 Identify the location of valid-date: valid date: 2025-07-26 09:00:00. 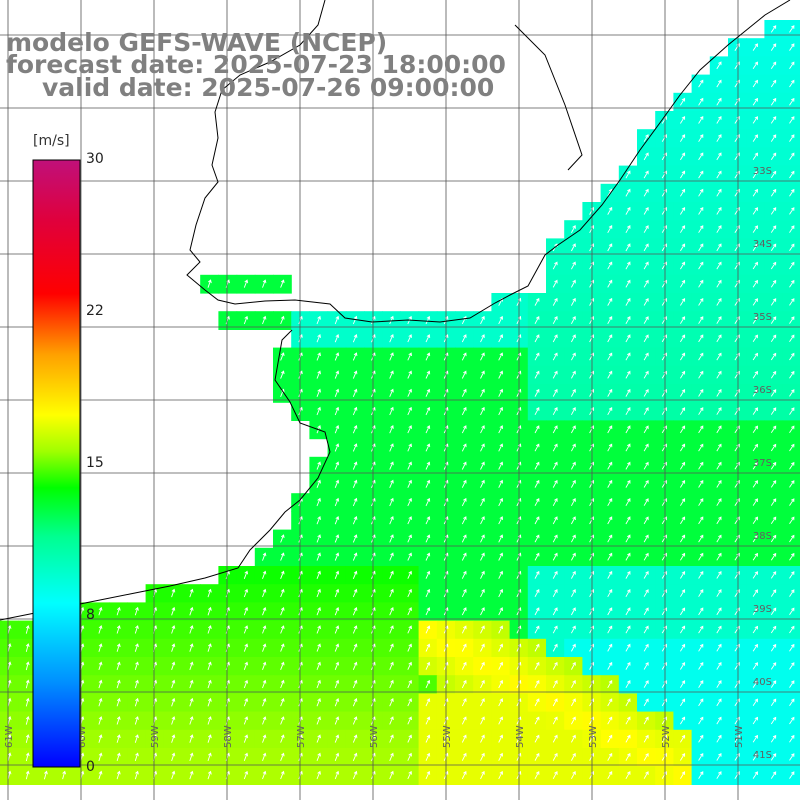
(268, 87).